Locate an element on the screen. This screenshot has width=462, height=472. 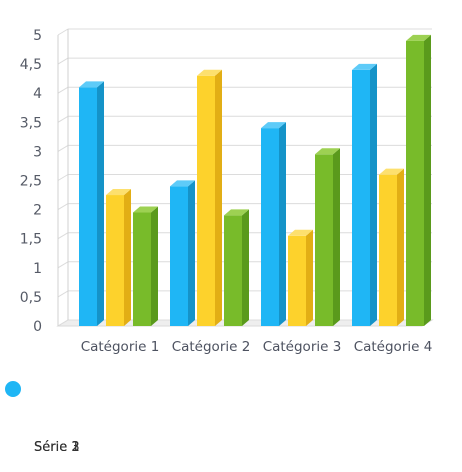
legend-marker is located at coordinates (13, 389).